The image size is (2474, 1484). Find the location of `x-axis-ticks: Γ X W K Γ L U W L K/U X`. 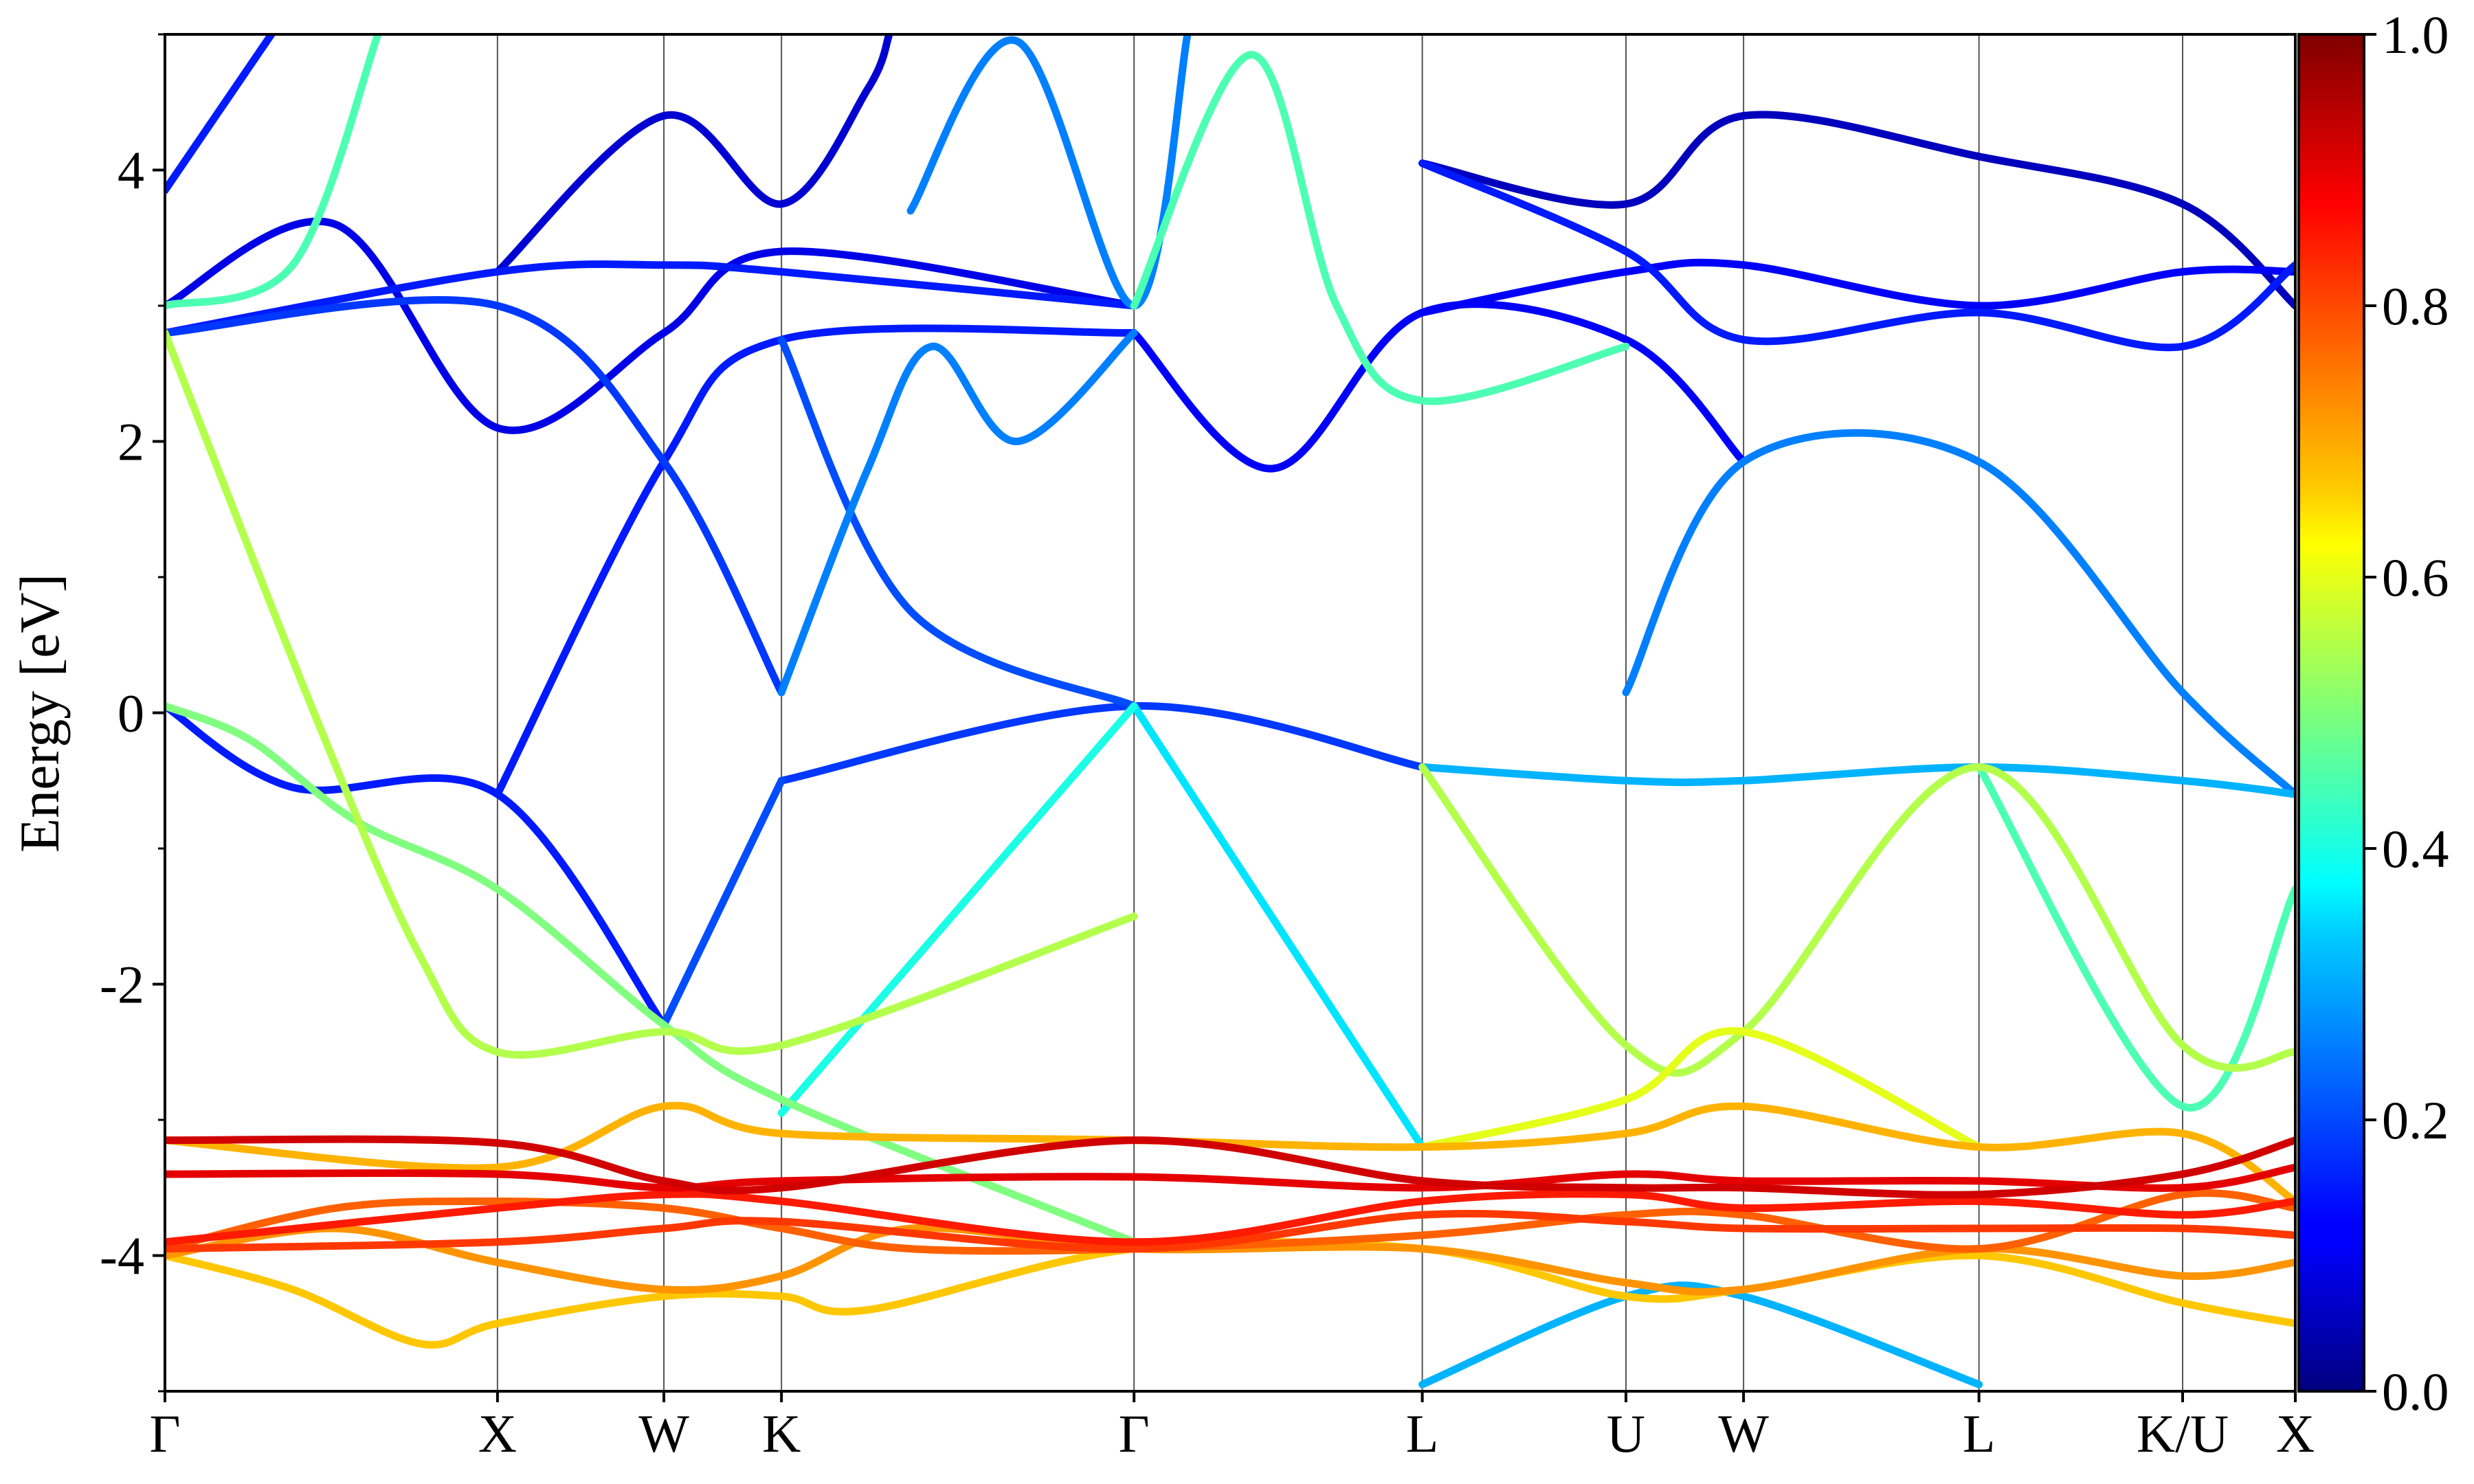

x-axis-ticks: Γ X W K Γ L U W L K/U X is located at coordinates (1232, 1427).